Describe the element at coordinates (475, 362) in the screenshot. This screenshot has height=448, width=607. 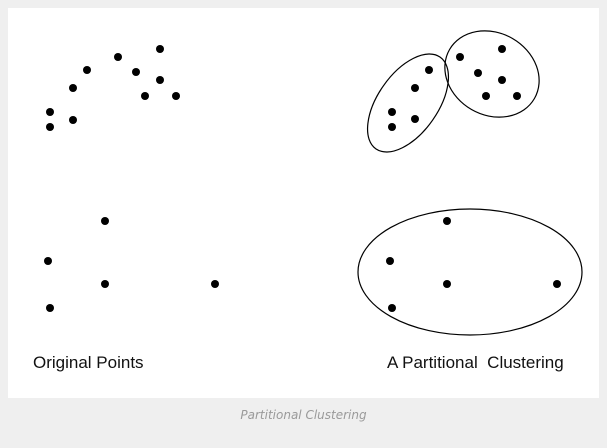
I see `partitional-clustering-label: A Partitional Clustering` at that location.